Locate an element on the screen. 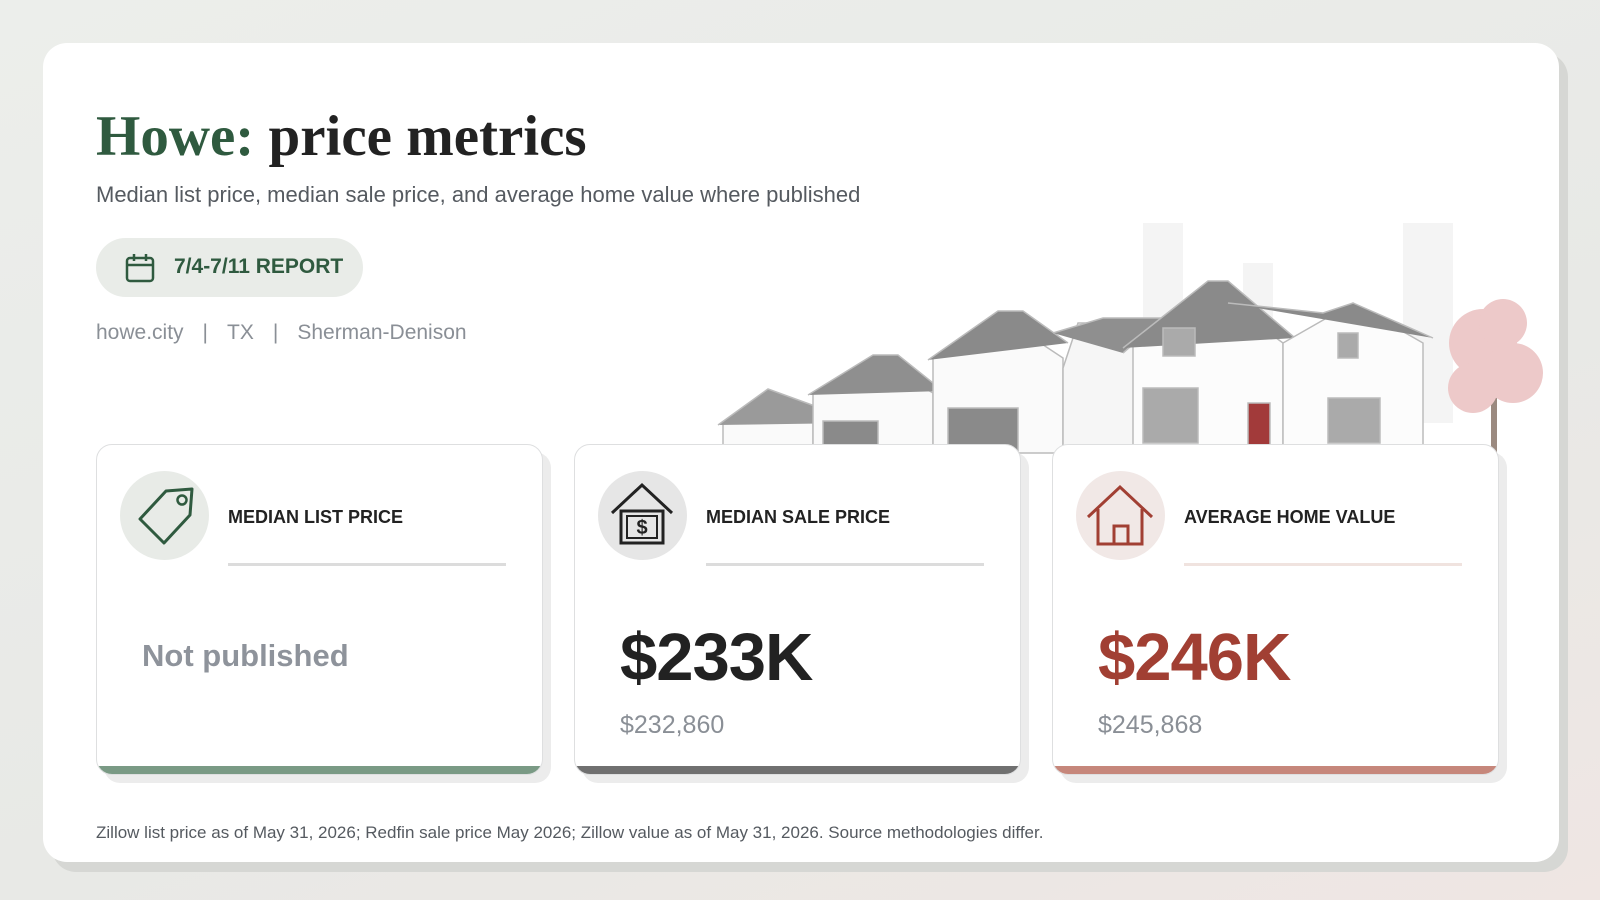  title: Howe: price metrics is located at coordinates (341, 136).